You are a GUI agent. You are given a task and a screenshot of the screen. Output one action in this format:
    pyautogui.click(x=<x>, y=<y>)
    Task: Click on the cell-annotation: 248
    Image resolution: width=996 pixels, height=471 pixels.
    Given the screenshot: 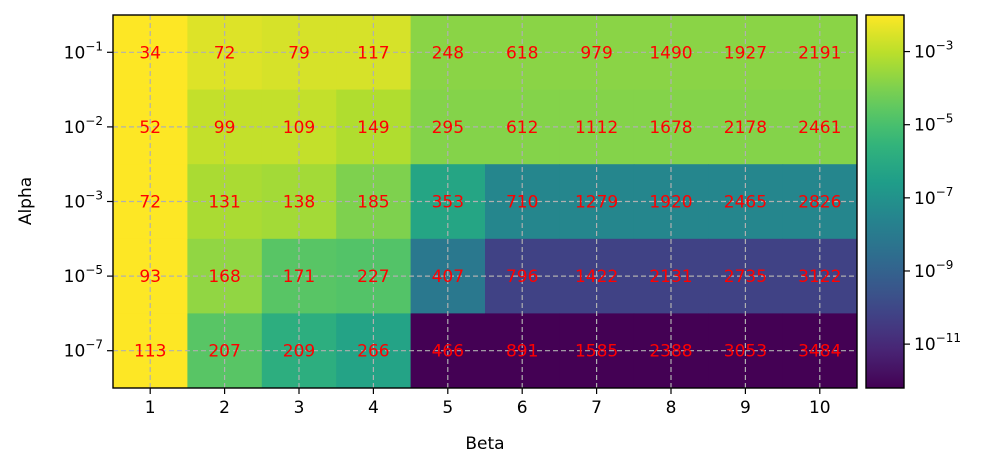 What is the action you would take?
    pyautogui.click(x=448, y=53)
    